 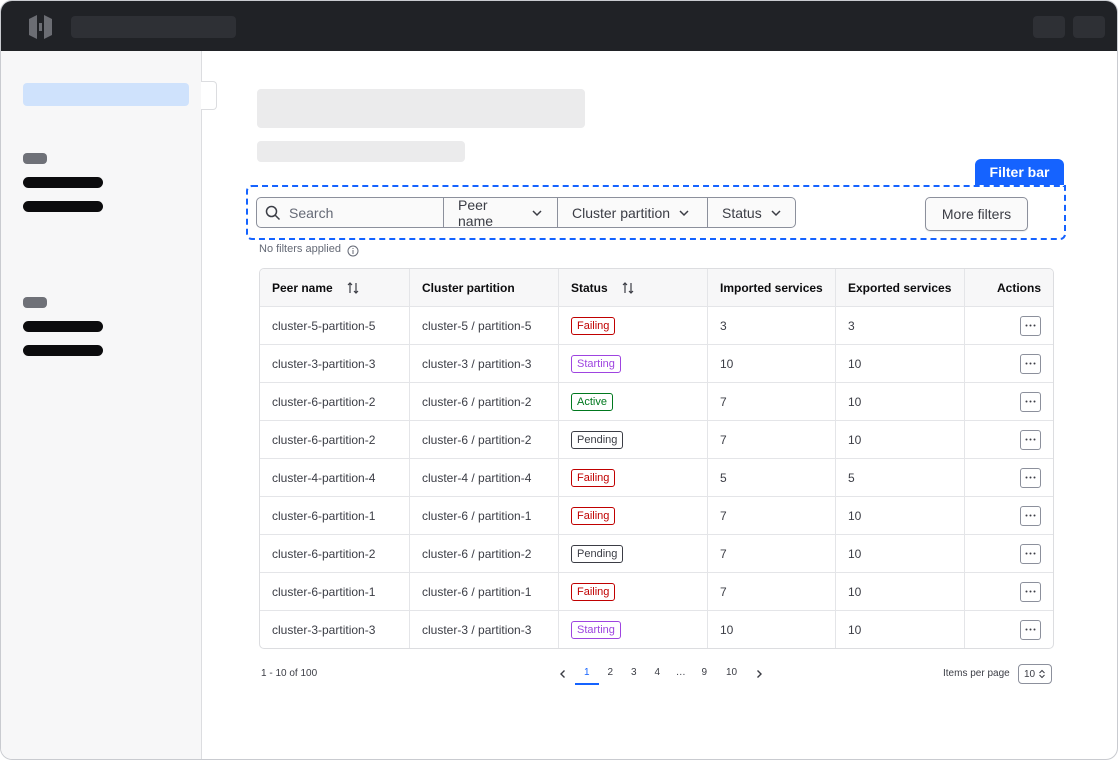 I want to click on filter-dropdown: Cluster partition, so click(x=632, y=212).